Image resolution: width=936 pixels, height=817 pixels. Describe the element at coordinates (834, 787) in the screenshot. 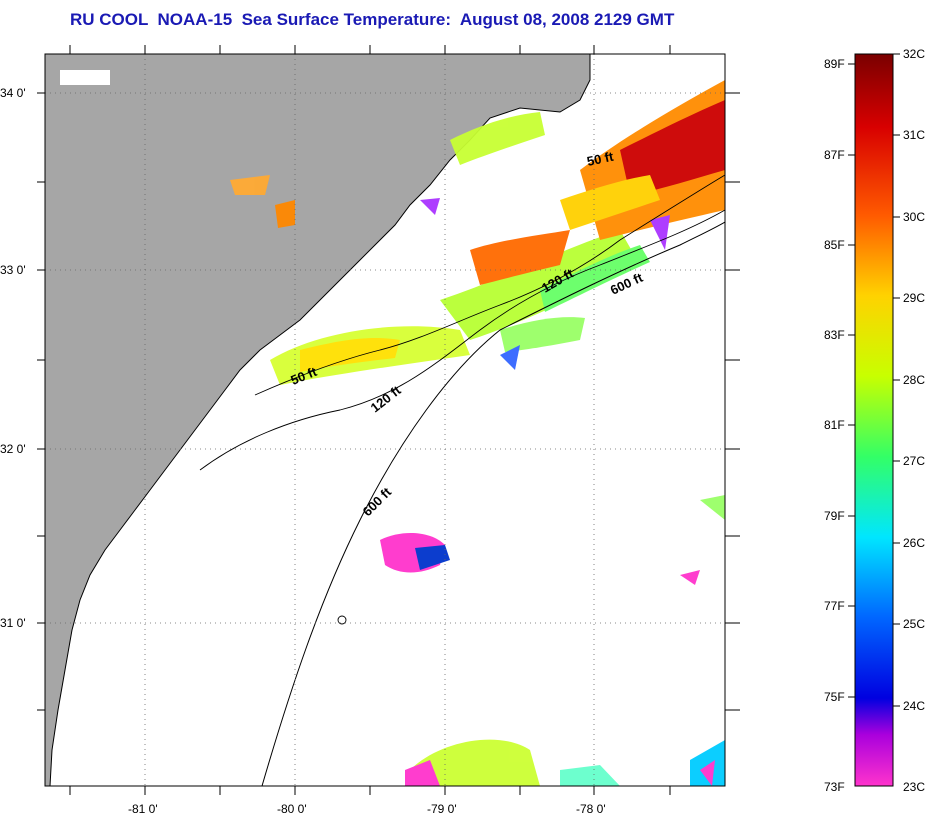

I see `cb-f-73: 73F` at that location.